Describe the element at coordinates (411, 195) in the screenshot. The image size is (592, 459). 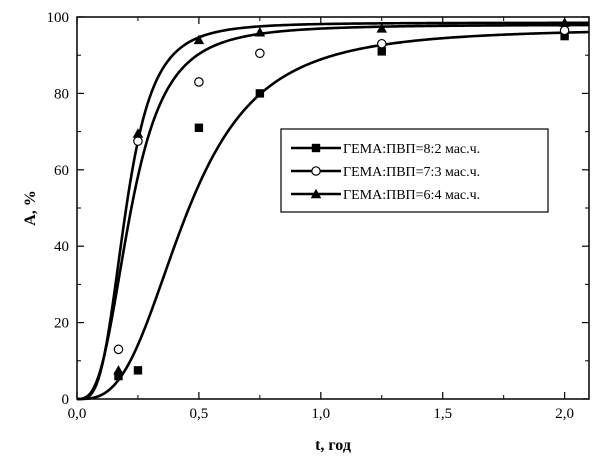
I see `legend-label-3: ГЕМА:ПВП=6:4 мас.ч.` at that location.